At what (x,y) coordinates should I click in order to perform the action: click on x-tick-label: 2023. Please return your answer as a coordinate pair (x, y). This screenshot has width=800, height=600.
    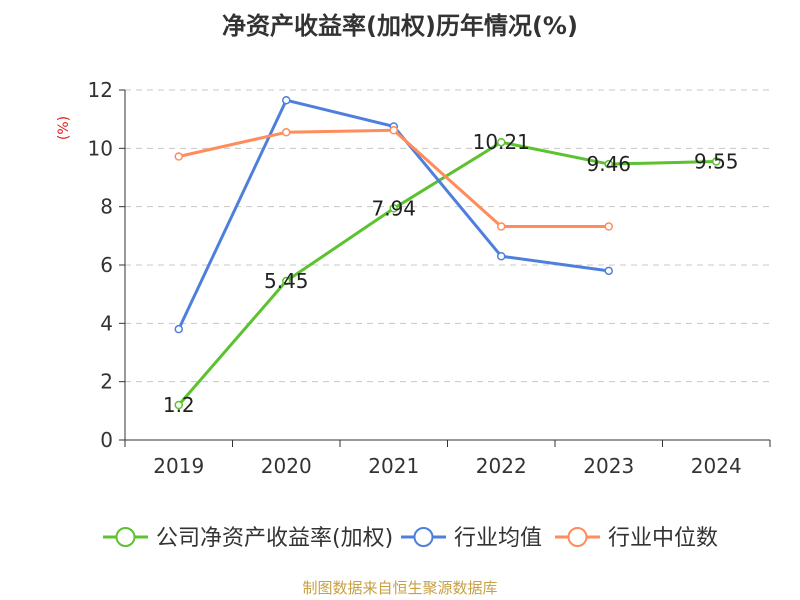
    Looking at the image, I should click on (608, 466).